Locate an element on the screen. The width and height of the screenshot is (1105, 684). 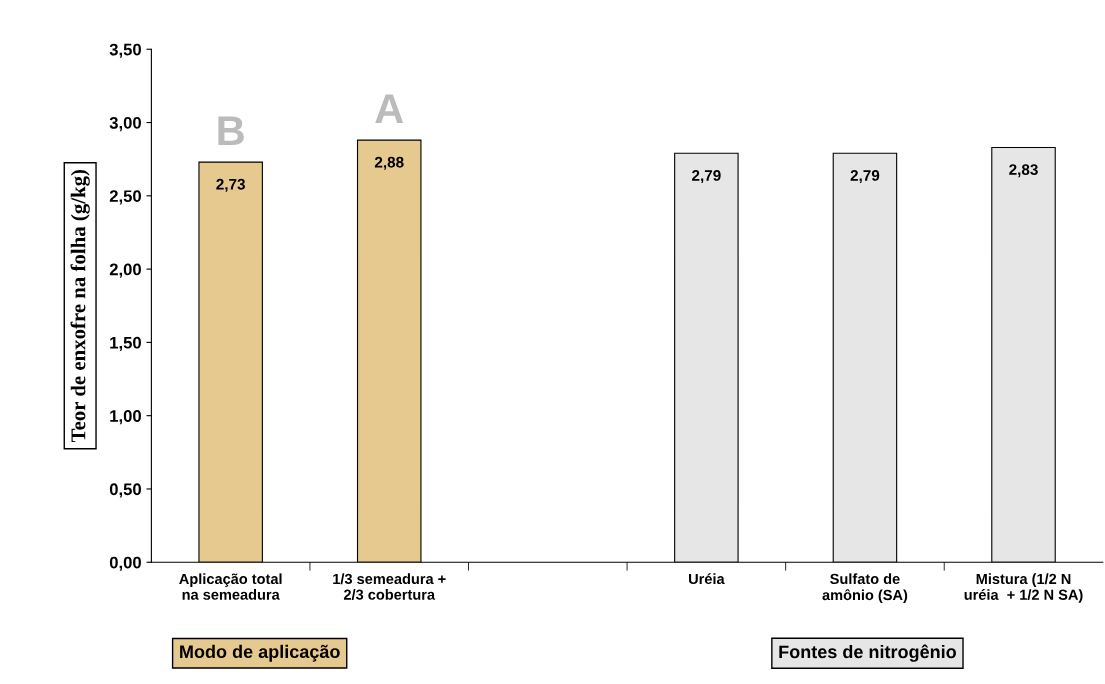
y-tick-label: 0,50 is located at coordinates (125, 490).